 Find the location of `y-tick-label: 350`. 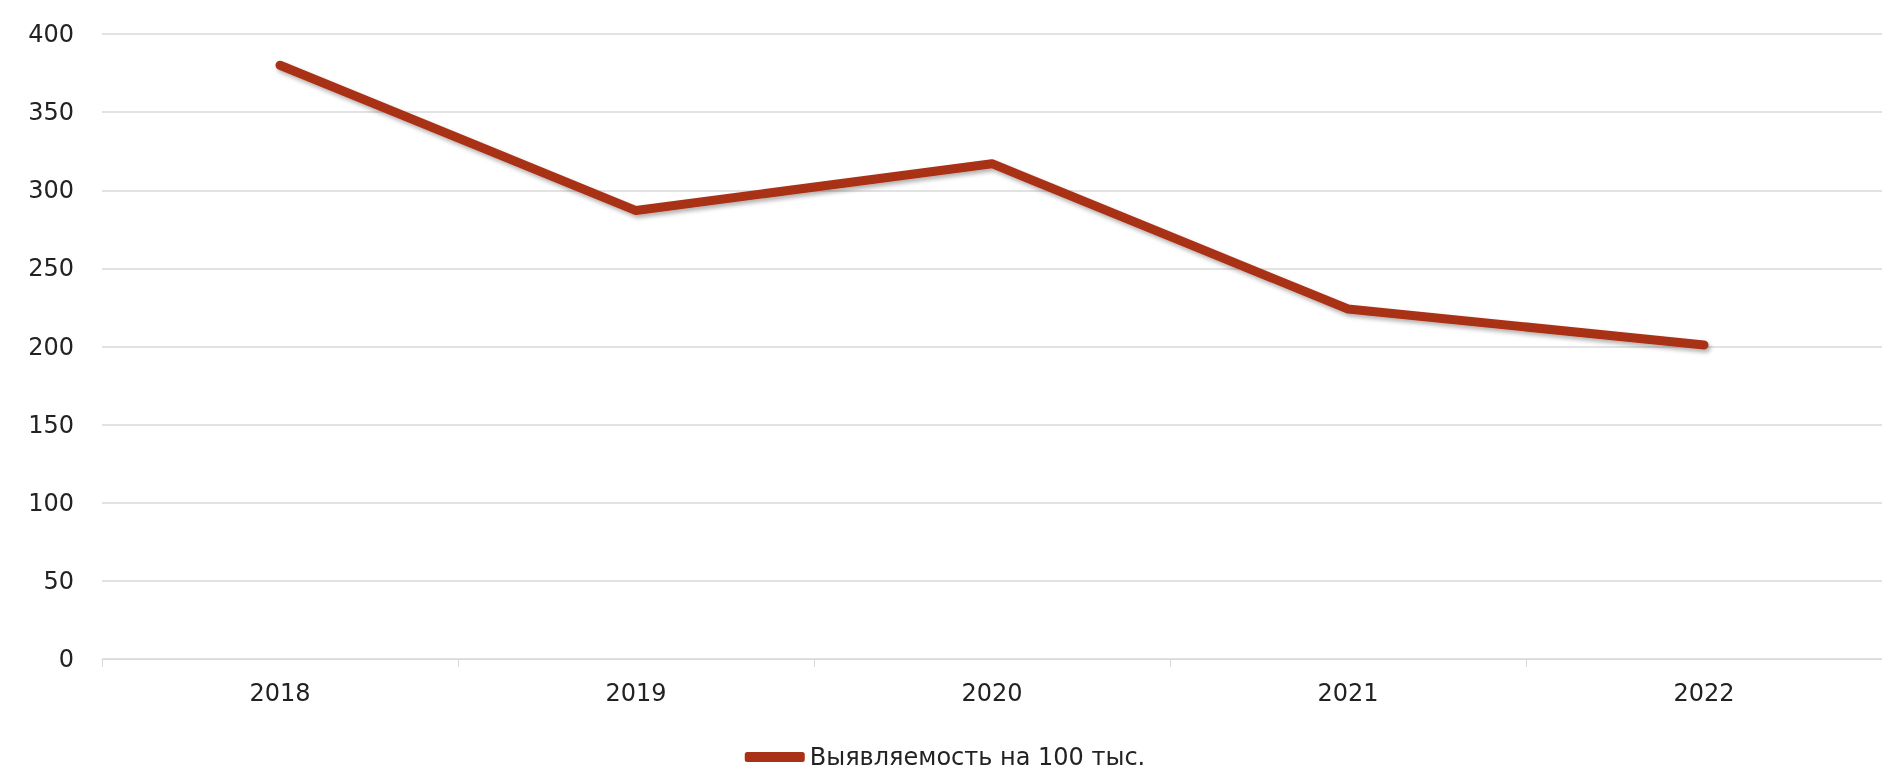

y-tick-label: 350 is located at coordinates (51, 112).